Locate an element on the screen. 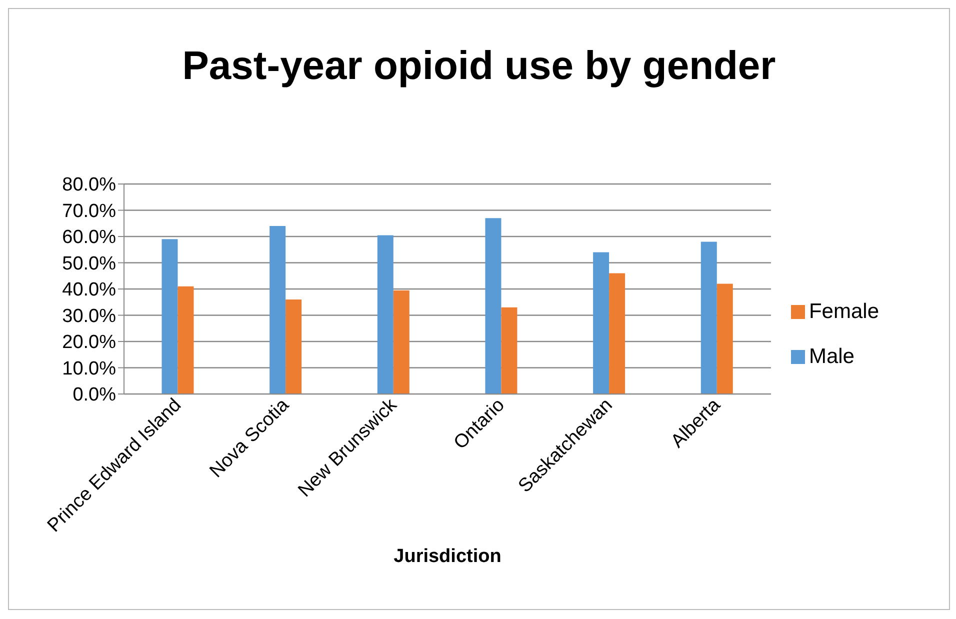  y-tick-label: 30.0% is located at coordinates (89, 316).